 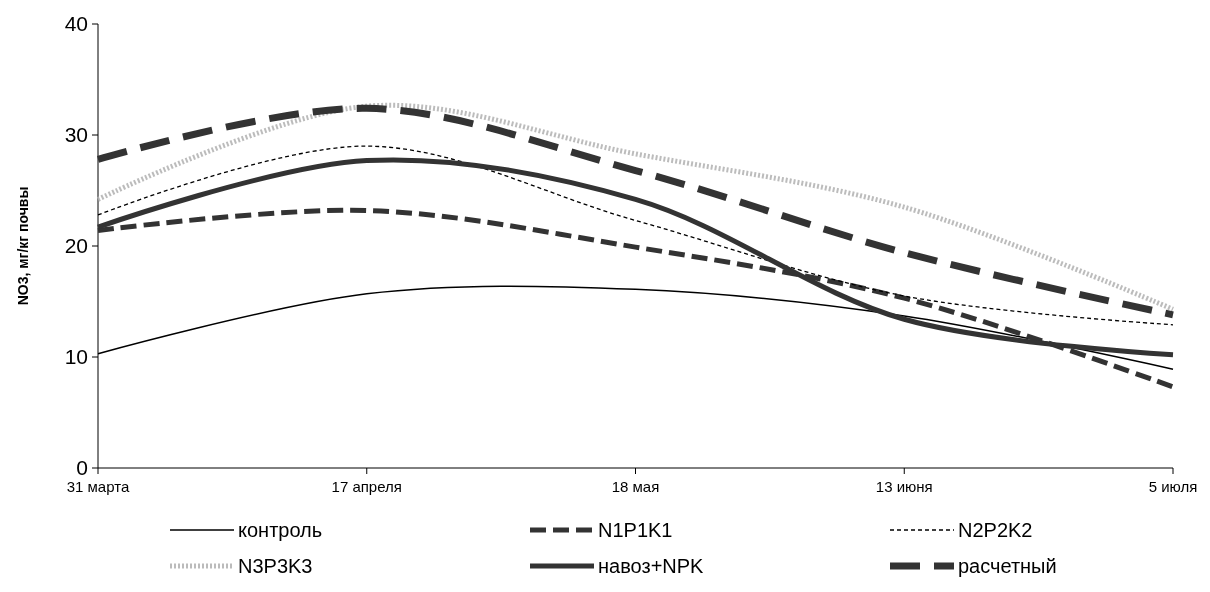 What do you see at coordinates (1007, 566) in the screenshot?
I see `legend-label: расчетный` at bounding box center [1007, 566].